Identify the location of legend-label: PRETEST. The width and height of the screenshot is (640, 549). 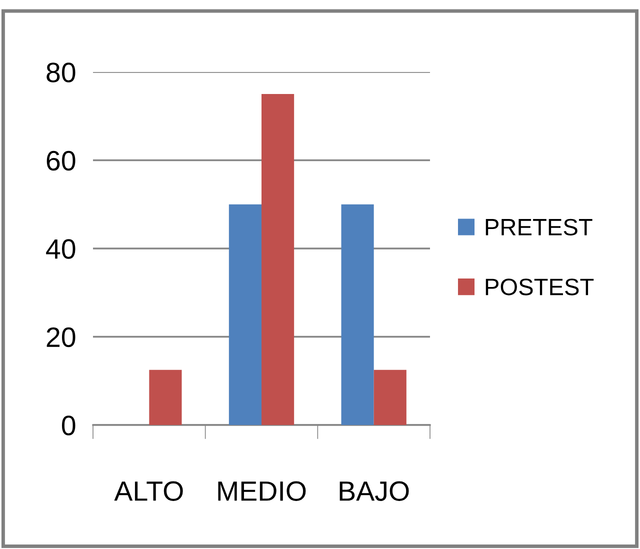
(539, 227).